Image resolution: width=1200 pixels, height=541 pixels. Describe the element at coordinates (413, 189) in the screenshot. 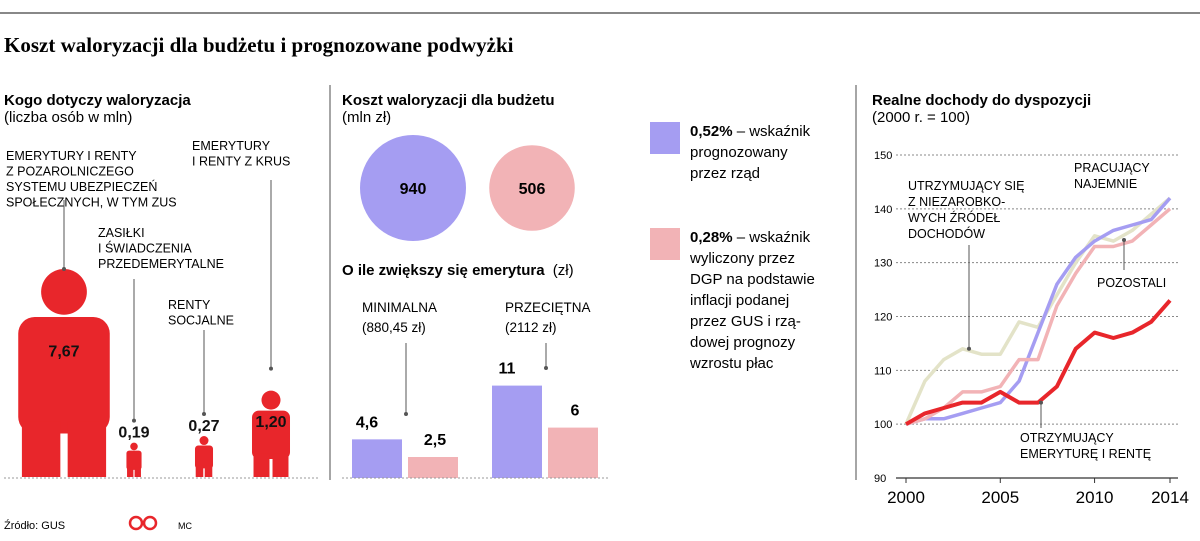

I see `cost-bubble-label: 940` at that location.